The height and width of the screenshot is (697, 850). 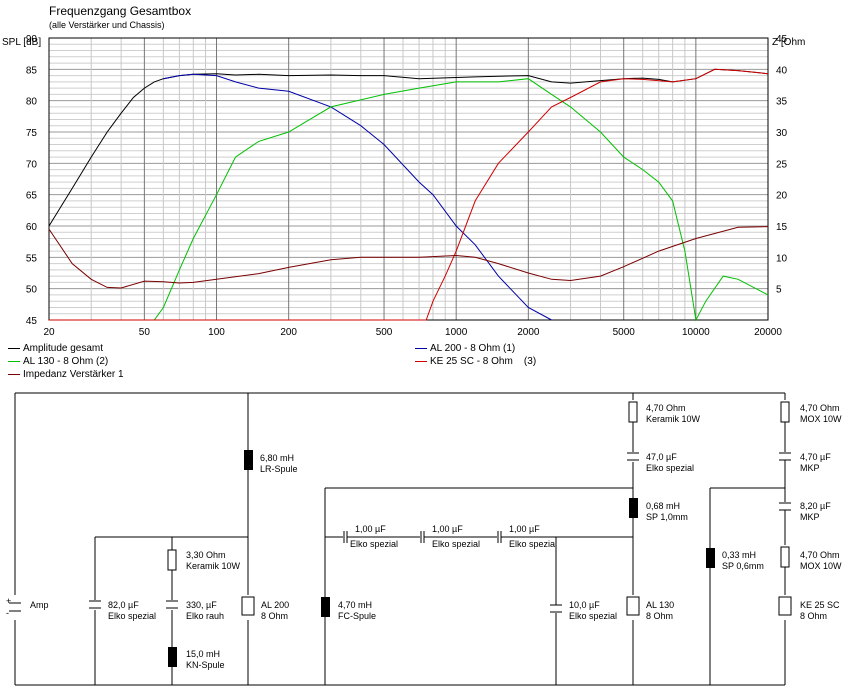 What do you see at coordinates (275, 605) in the screenshot?
I see `woofer-name: AL 200` at bounding box center [275, 605].